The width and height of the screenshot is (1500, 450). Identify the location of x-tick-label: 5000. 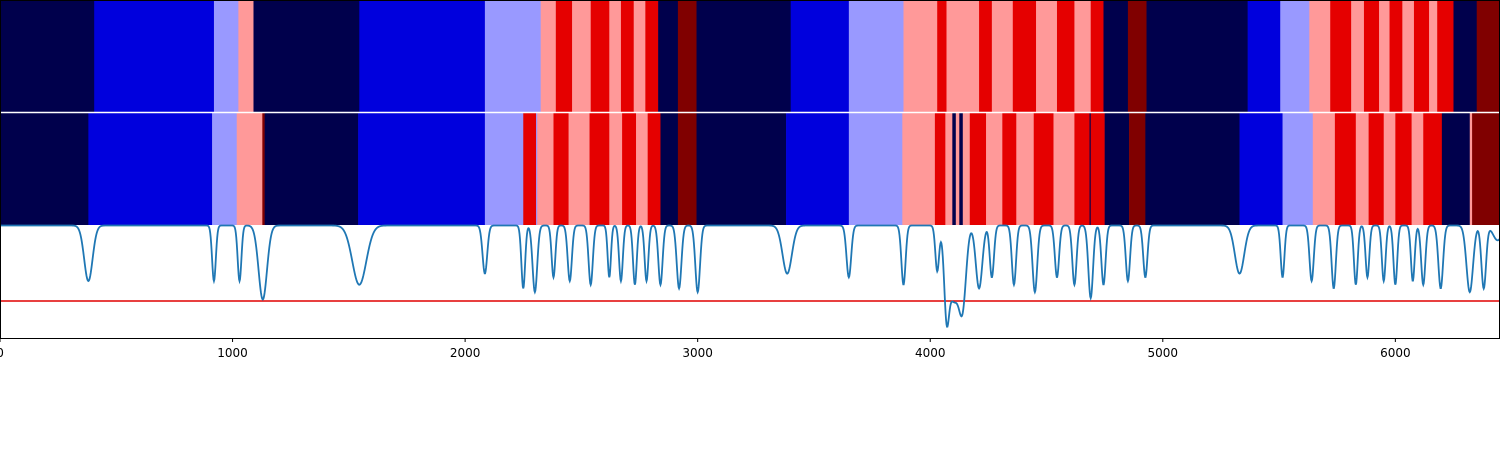
(1163, 353).